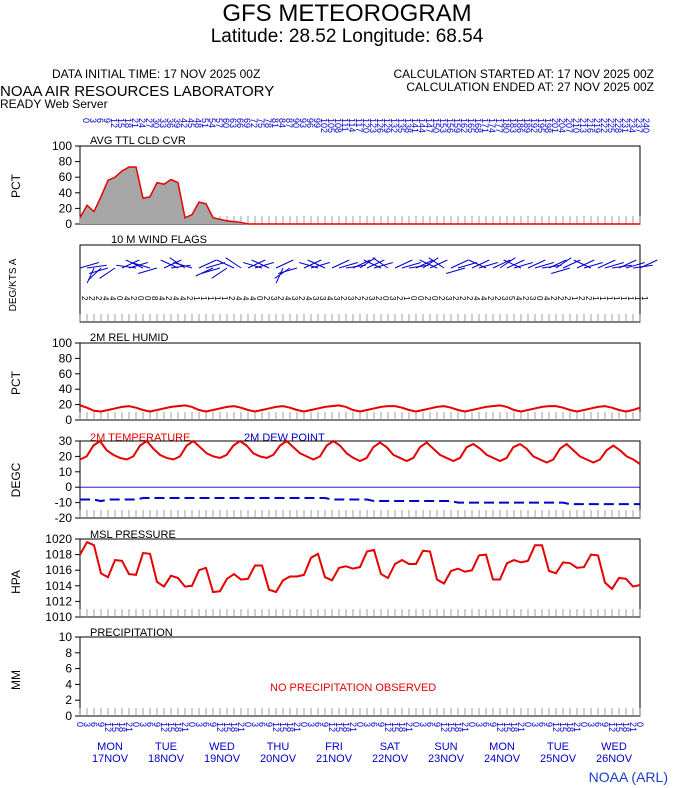  What do you see at coordinates (66, 637) in the screenshot?
I see `precip-ytick-label: 10` at bounding box center [66, 637].